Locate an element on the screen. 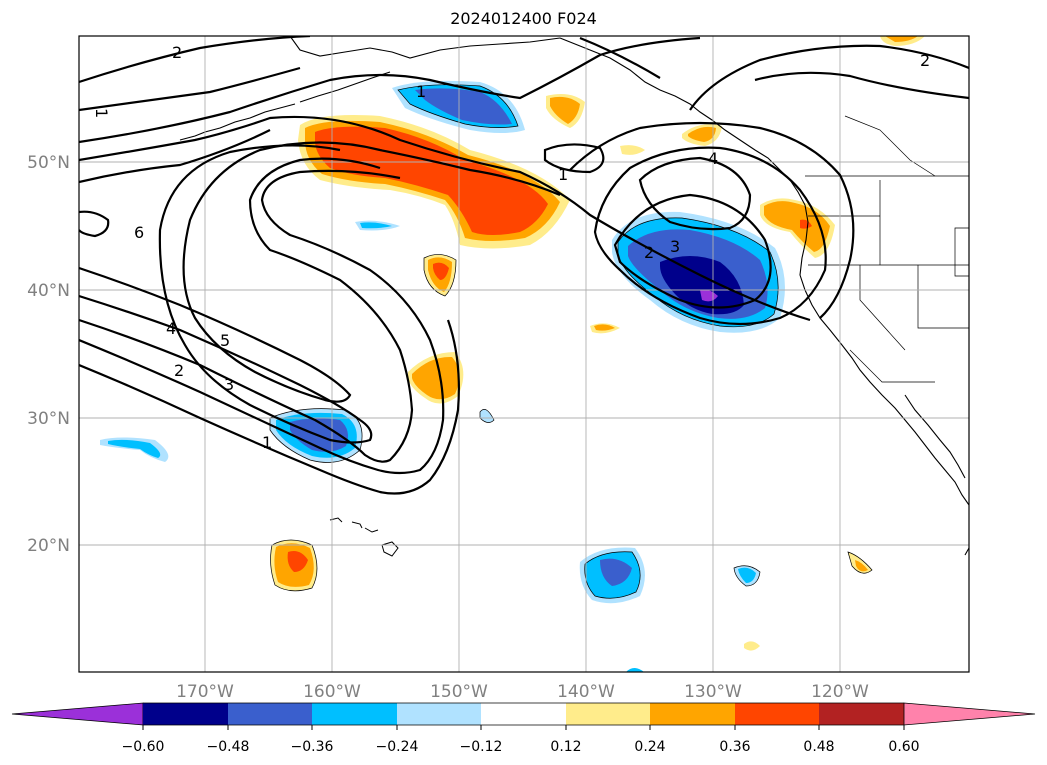 This screenshot has width=1047, height=765. colorbar-tick-label: −0.60 is located at coordinates (143, 747).